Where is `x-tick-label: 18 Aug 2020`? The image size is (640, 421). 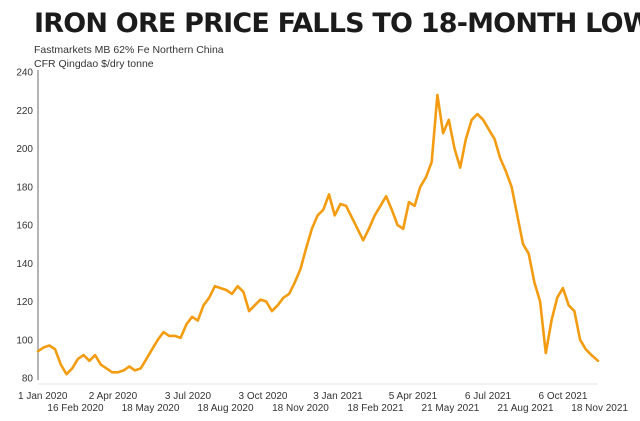
x-tick-label: 18 Aug 2020 is located at coordinates (225, 408).